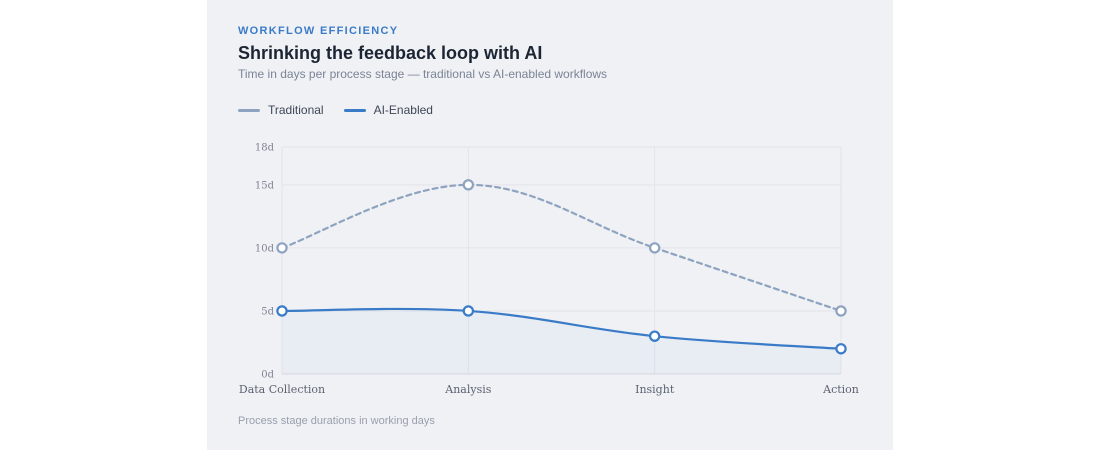  Describe the element at coordinates (318, 31) in the screenshot. I see `eyebrow-label: WORKFLOW EFFICIENCY` at that location.